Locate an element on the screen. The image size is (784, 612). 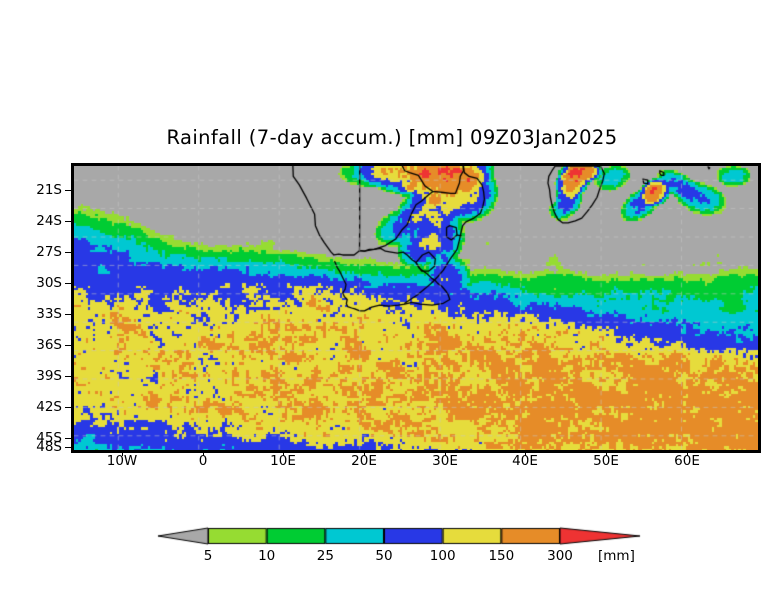
y-axis-tick-label: 42S is located at coordinates (49, 407).